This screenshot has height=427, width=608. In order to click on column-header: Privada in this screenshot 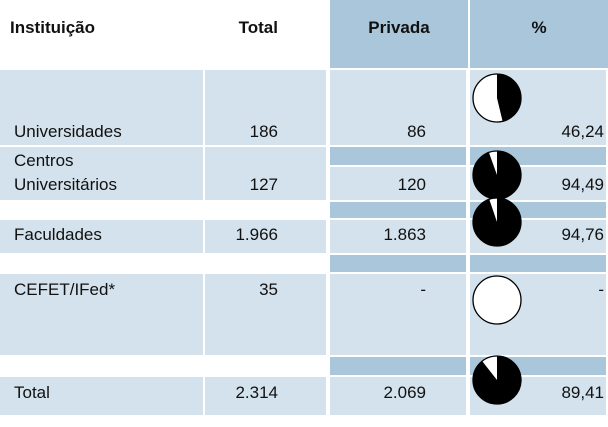, I will do `click(399, 27)`.